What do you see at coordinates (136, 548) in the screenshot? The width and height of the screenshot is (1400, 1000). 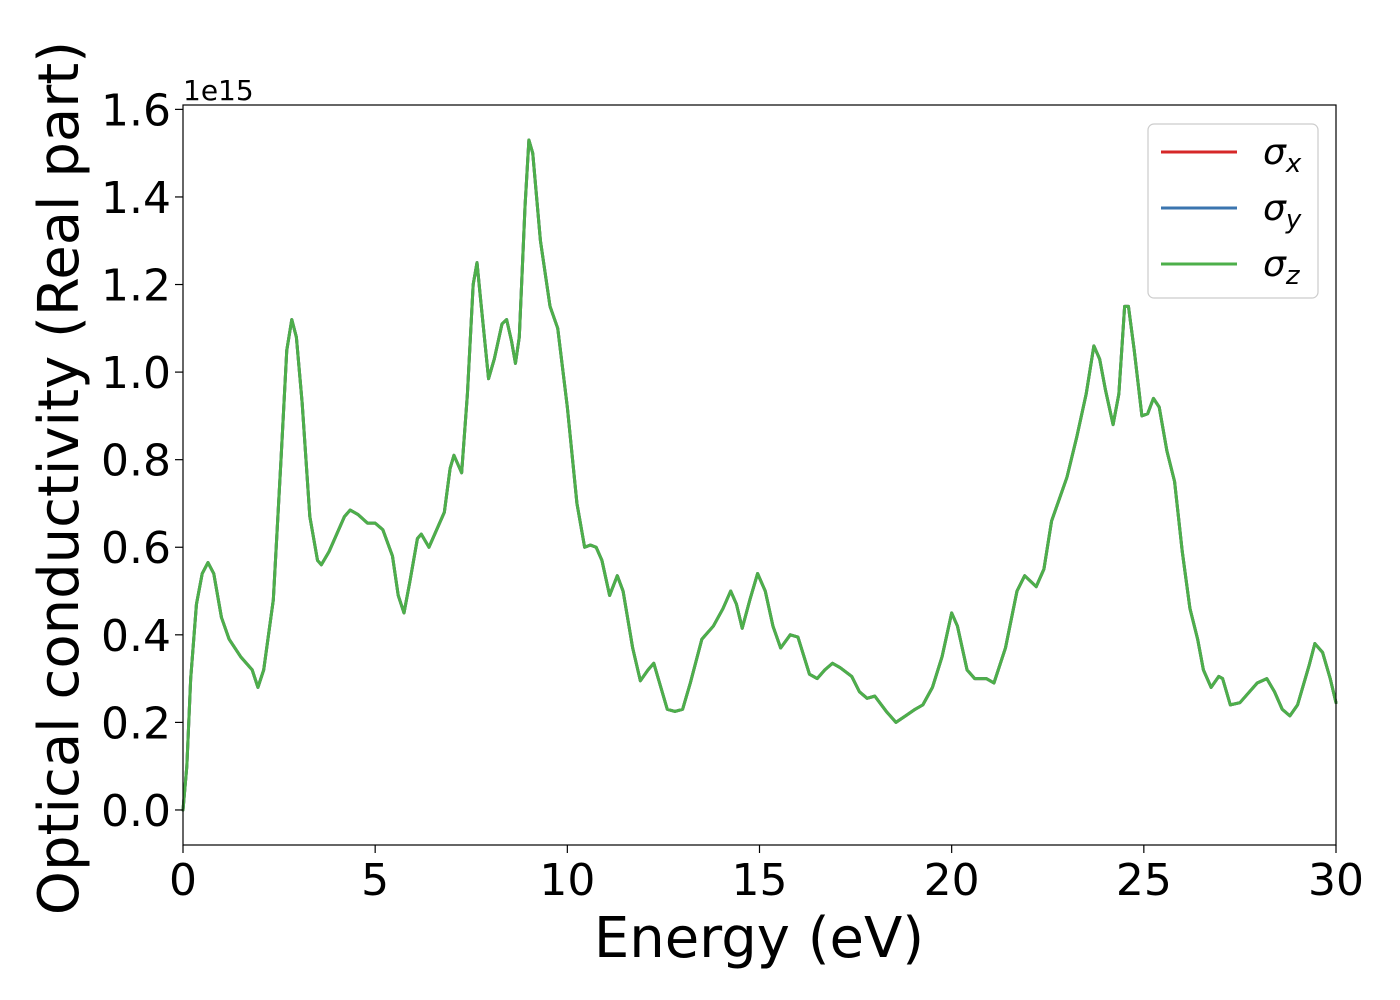 I see `y-tick-label: 0.6` at bounding box center [136, 548].